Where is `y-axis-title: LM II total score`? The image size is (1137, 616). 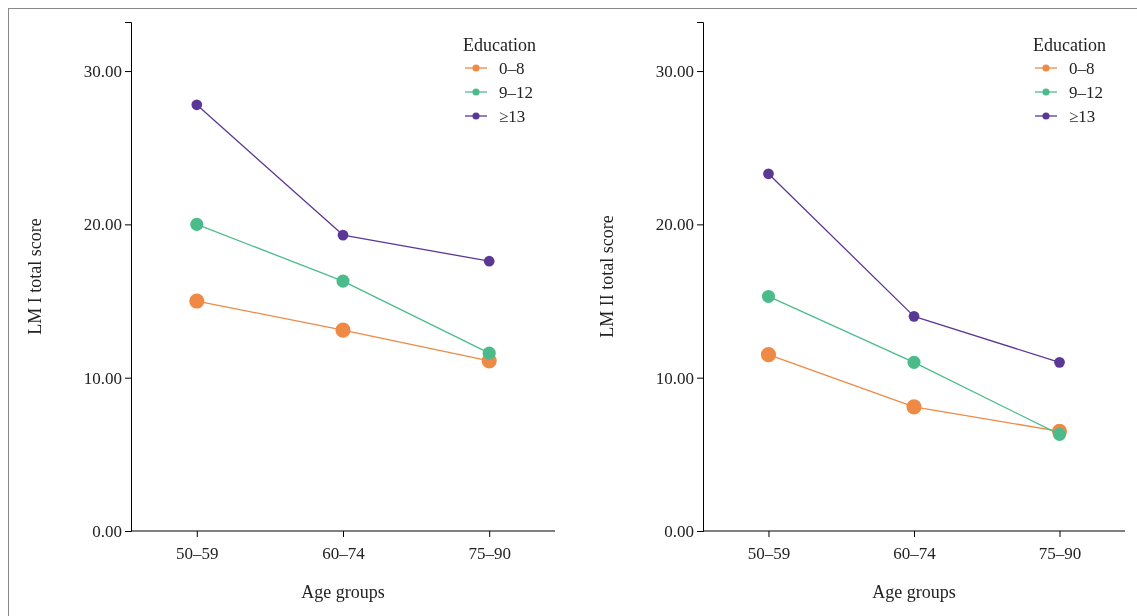 y-axis-title: LM II total score is located at coordinates (607, 276).